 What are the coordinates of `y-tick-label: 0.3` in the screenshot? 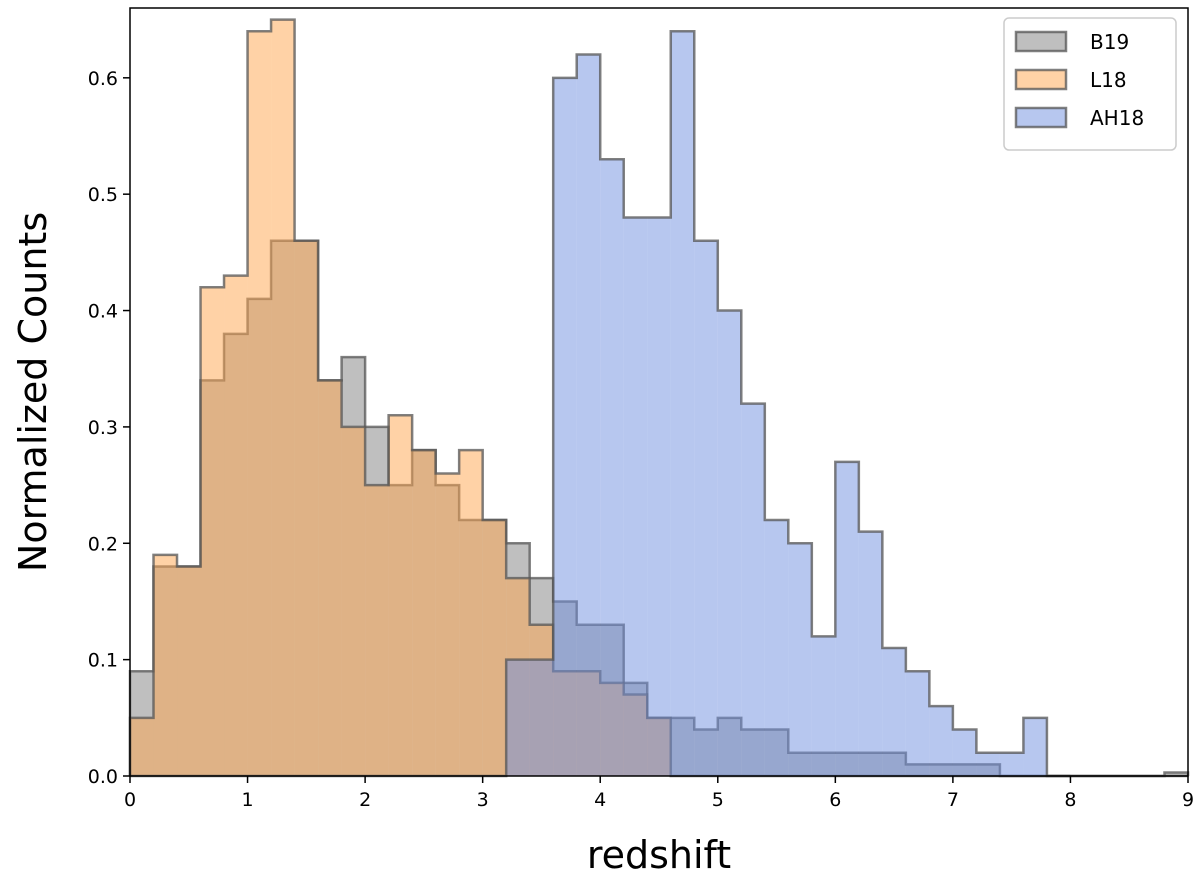 It's located at (103, 428).